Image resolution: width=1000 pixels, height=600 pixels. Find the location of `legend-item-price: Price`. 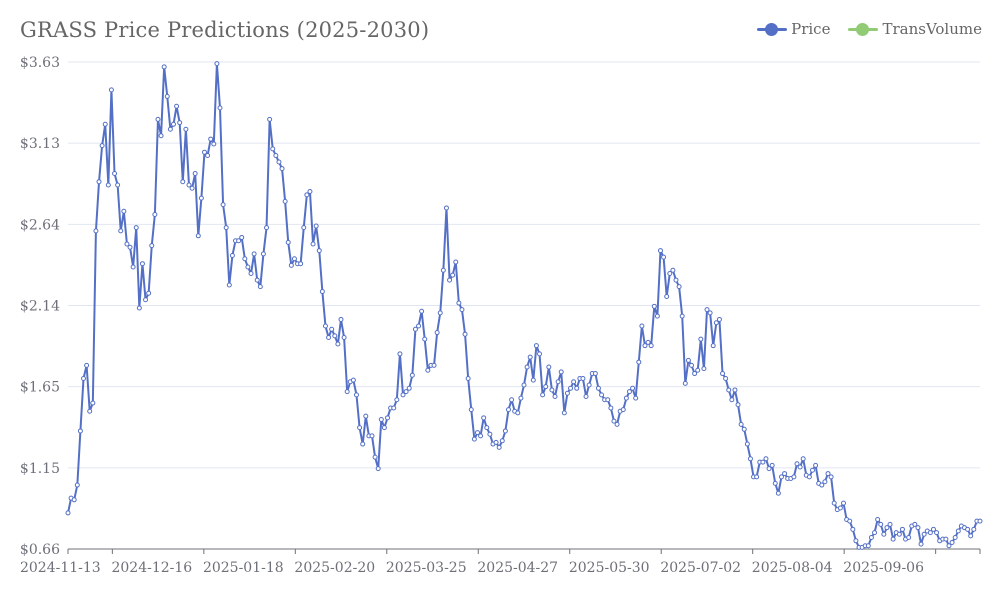

legend-item-price: Price is located at coordinates (793, 29).